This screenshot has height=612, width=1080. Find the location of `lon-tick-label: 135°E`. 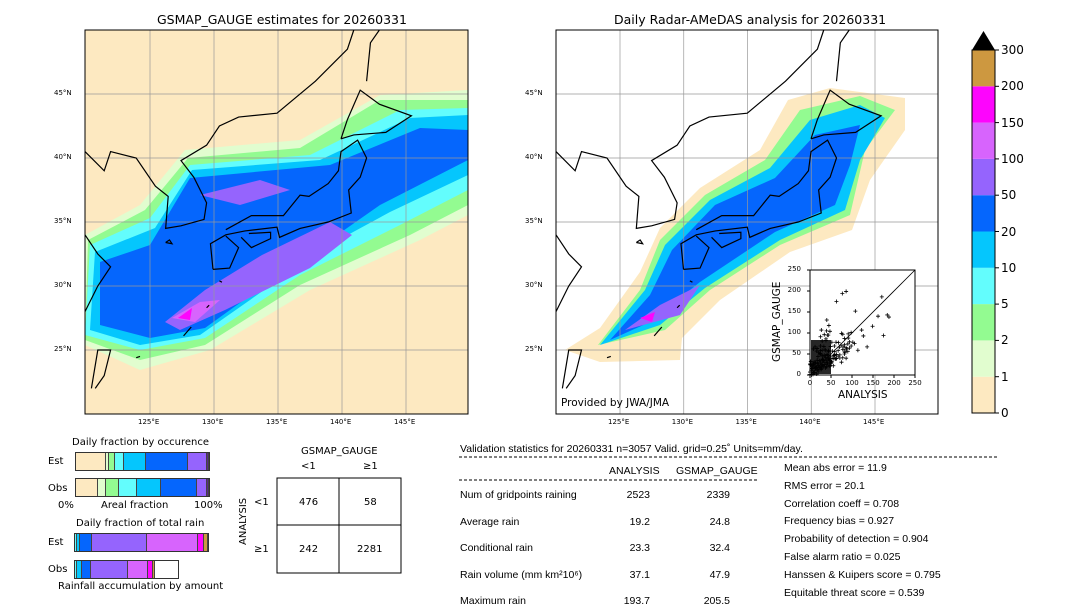

lon-tick-label: 135°E is located at coordinates (277, 422).